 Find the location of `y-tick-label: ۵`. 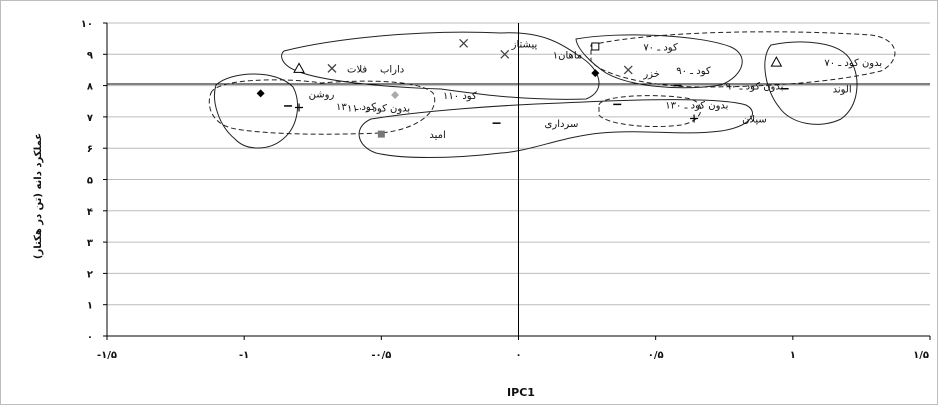

y-tick-label: ۵ is located at coordinates (90, 181).